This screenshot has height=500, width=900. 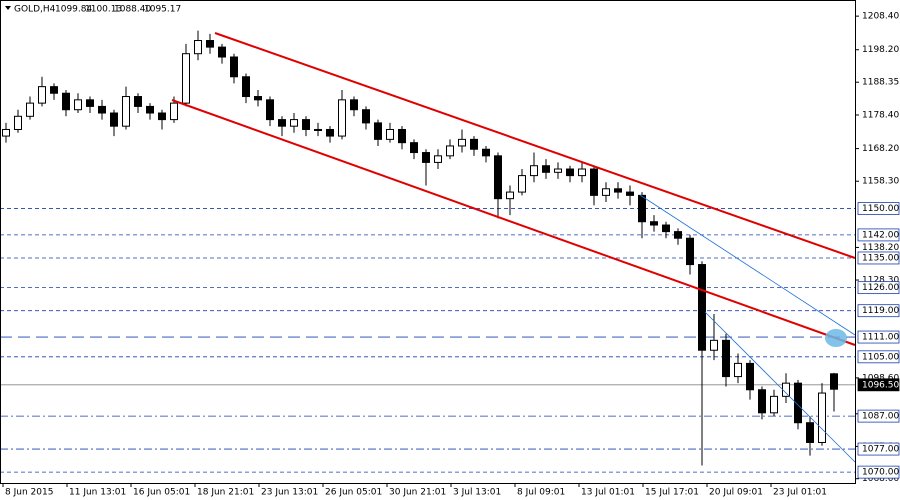 What do you see at coordinates (289, 493) in the screenshot?
I see `x-tick-label: 23 Jun 13:01` at bounding box center [289, 493].